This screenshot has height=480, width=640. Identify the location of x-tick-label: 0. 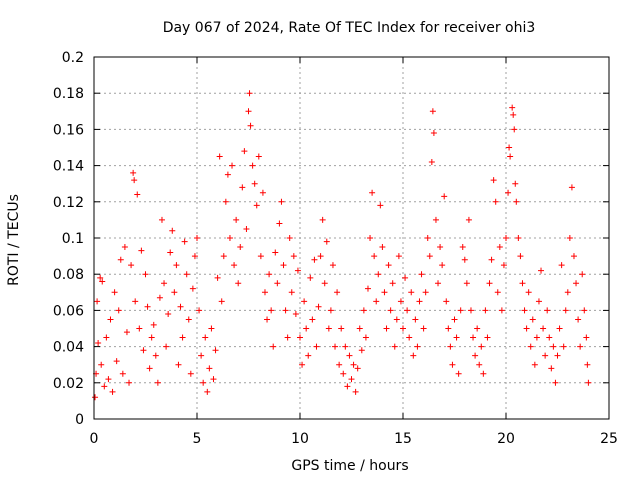
(94, 439).